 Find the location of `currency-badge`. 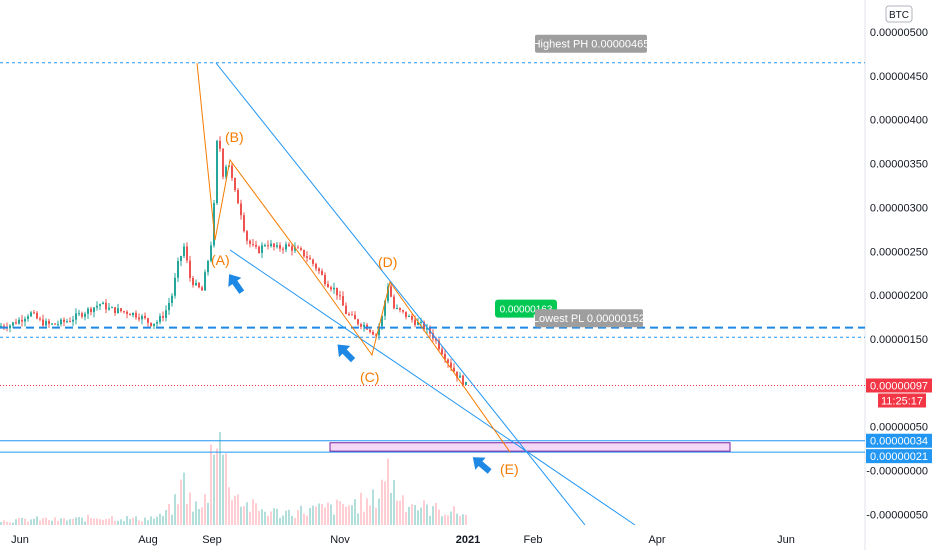

currency-badge is located at coordinates (899, 14).